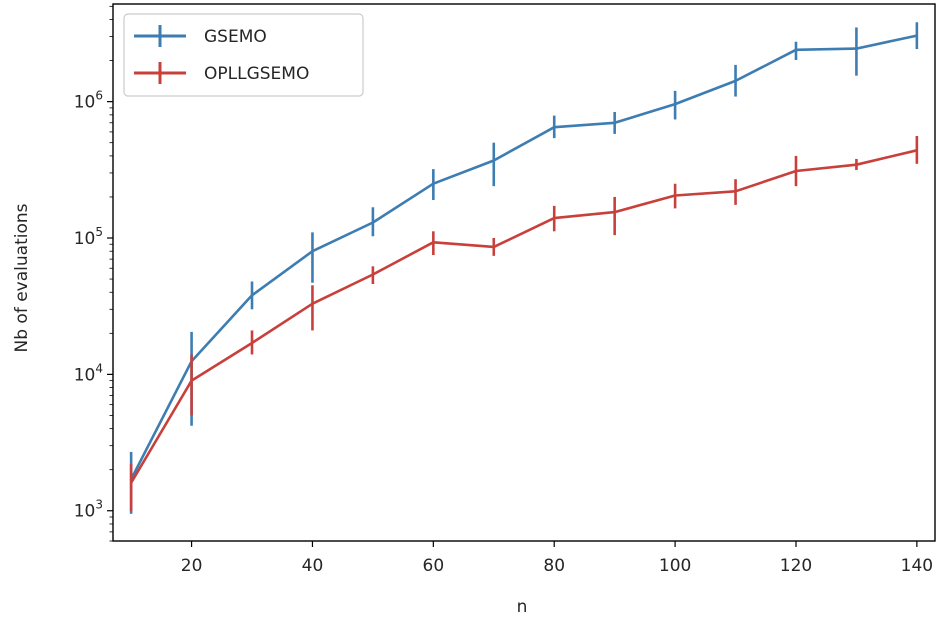  I want to click on y-tick-label-10000: 10⁴, so click(88, 373).